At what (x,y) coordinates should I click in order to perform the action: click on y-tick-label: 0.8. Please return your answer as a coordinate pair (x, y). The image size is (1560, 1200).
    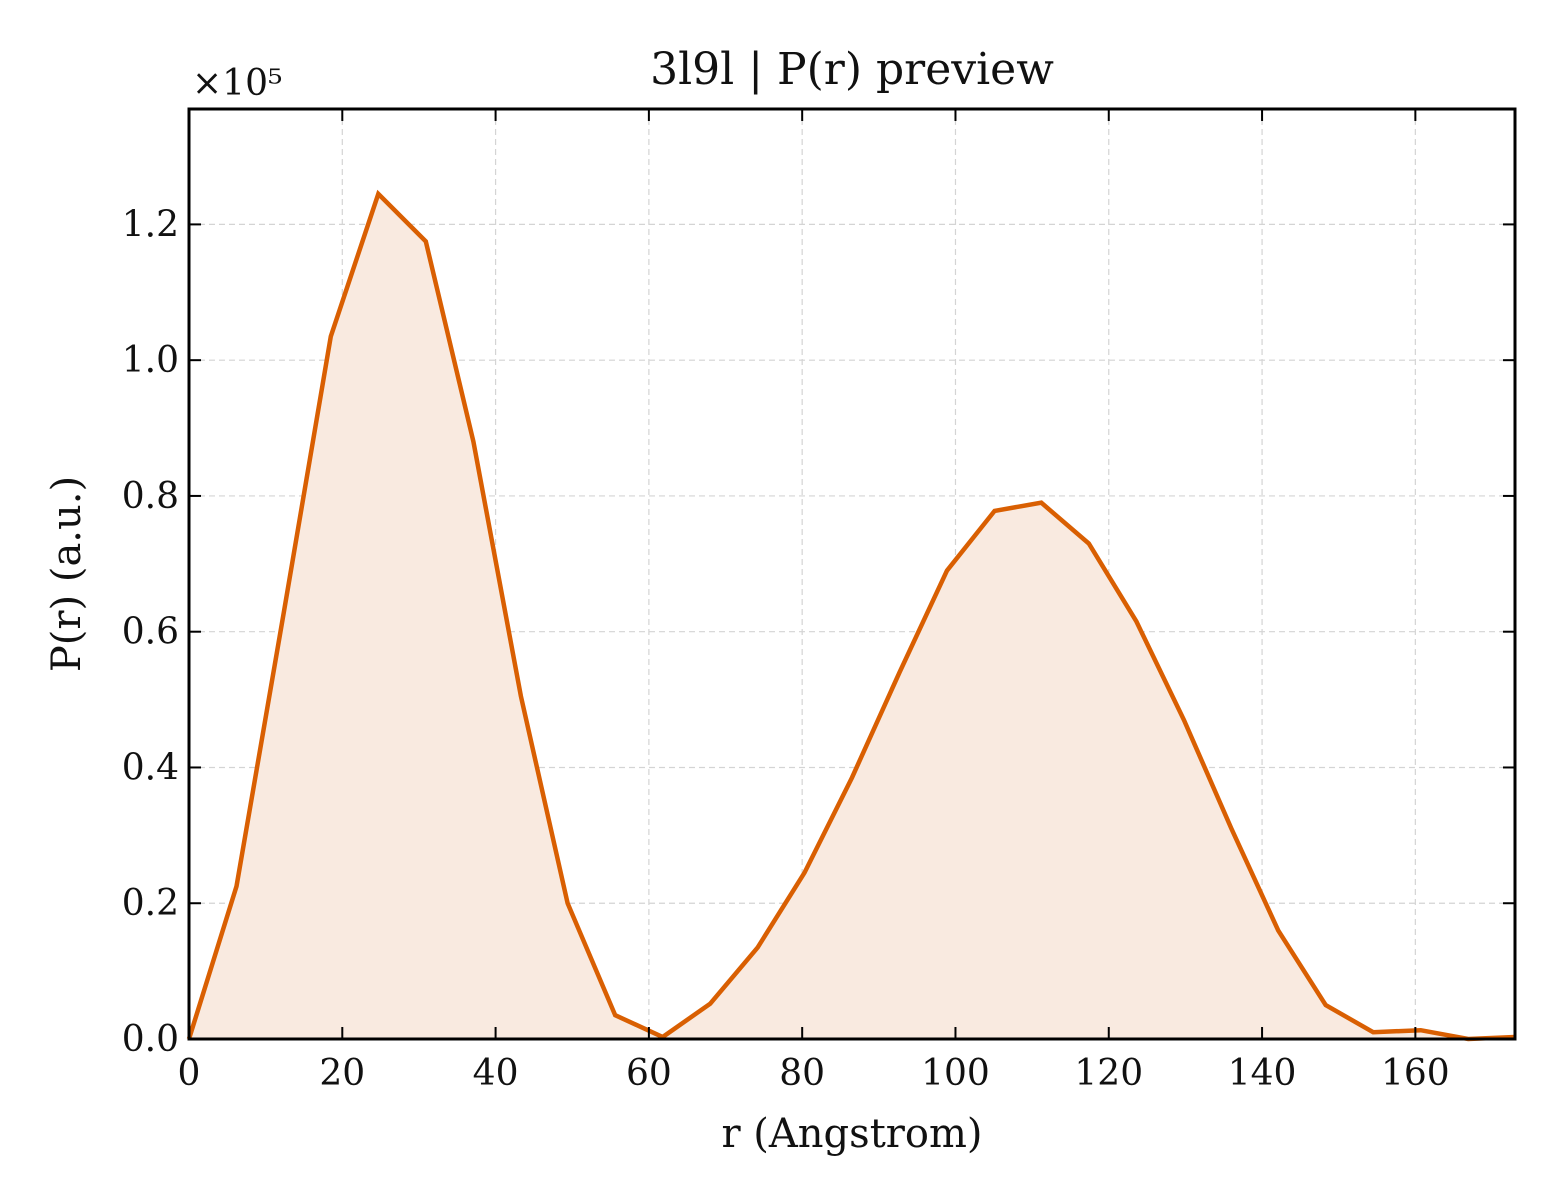
    Looking at the image, I should click on (150, 496).